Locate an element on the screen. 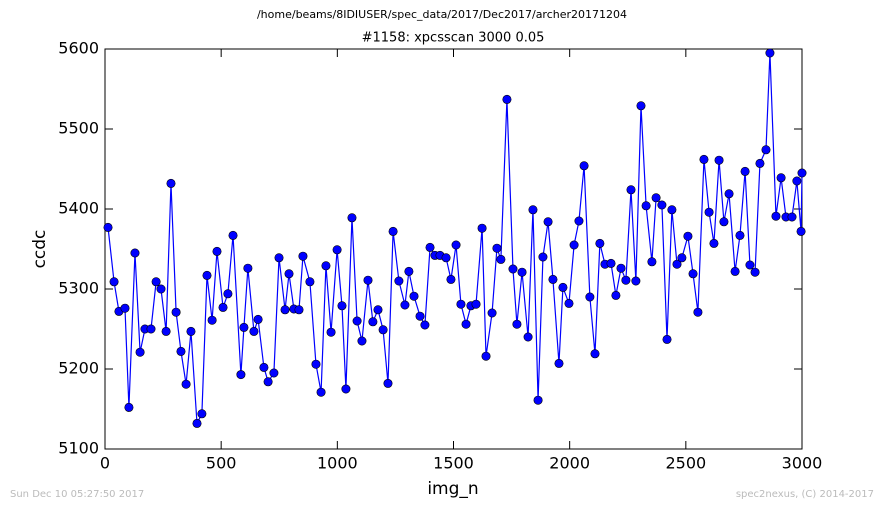  y-tick-label: 5600 is located at coordinates (78, 48).